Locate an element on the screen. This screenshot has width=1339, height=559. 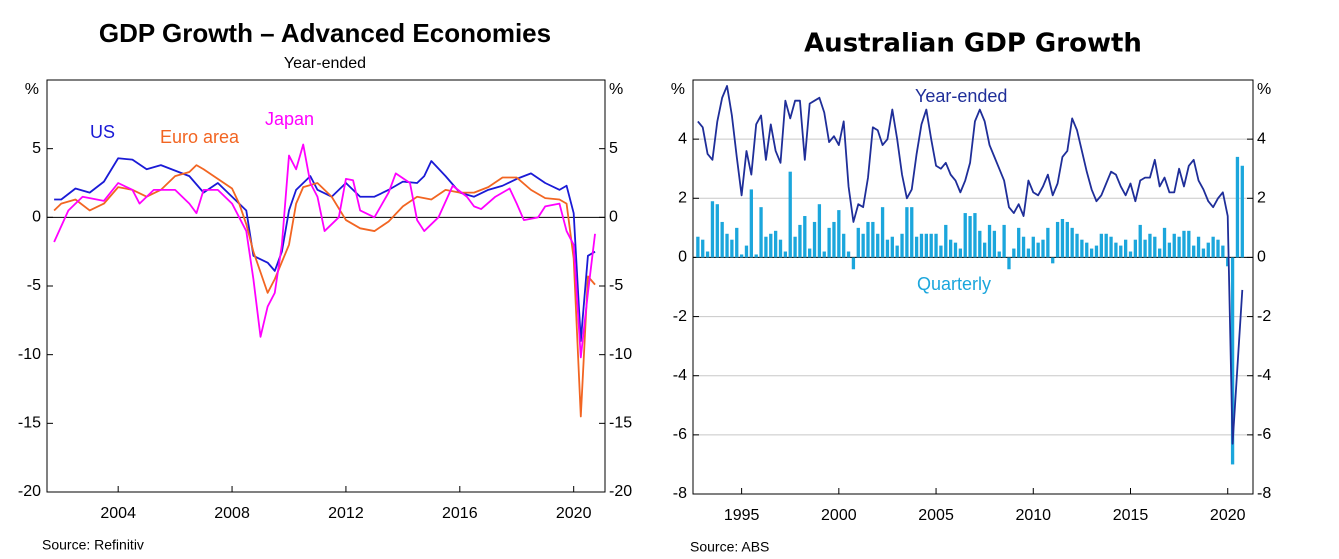
x-tick-label: 2015 is located at coordinates (1131, 515).